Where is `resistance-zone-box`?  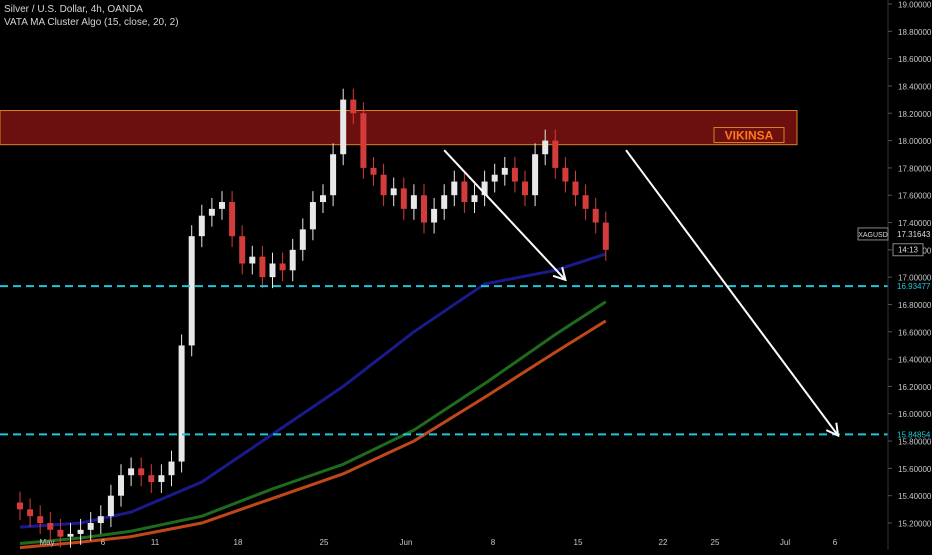 resistance-zone-box is located at coordinates (399, 128).